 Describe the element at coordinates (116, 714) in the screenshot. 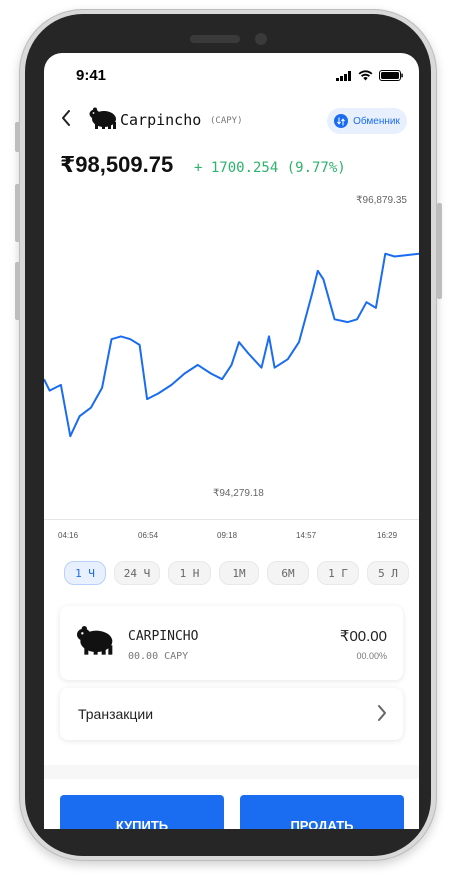

I see `transactions-label: Транзакции` at that location.